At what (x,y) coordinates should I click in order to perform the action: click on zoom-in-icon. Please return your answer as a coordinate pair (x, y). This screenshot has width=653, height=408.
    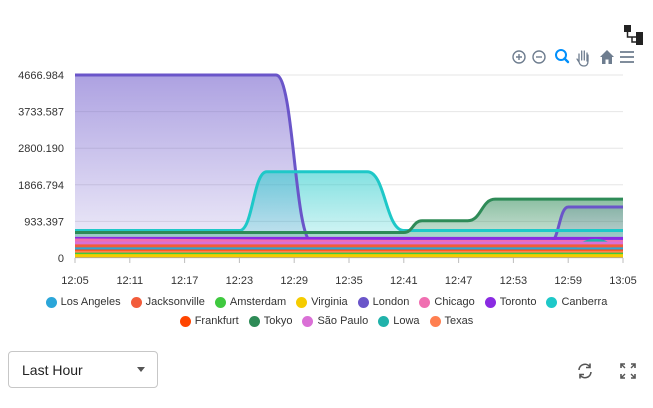
    Looking at the image, I should click on (519, 57).